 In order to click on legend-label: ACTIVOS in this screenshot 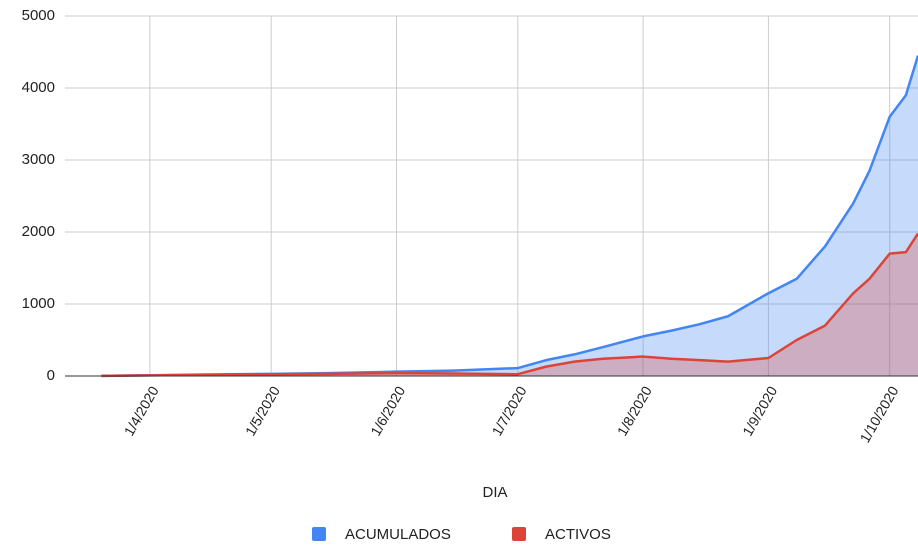, I will do `click(578, 534)`.